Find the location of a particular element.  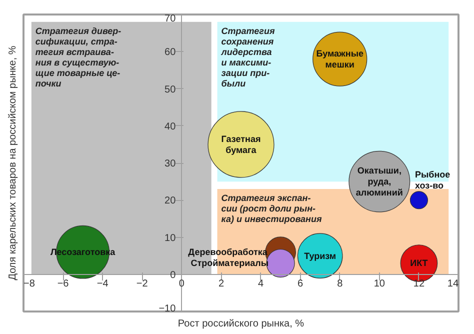

x-tick-label: 2 is located at coordinates (221, 284).